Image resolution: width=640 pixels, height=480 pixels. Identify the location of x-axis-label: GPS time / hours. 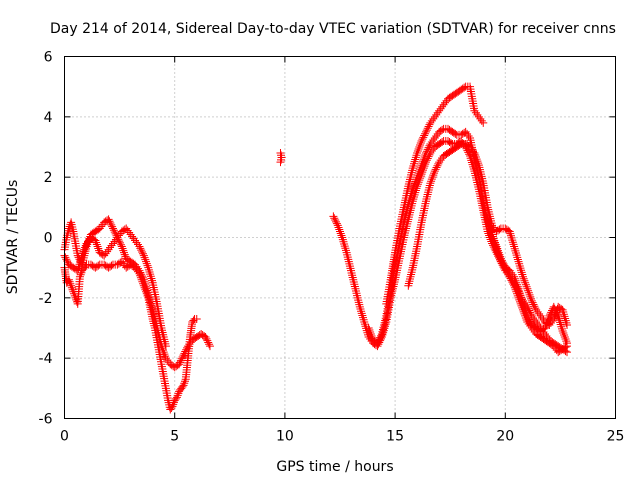
(334, 467).